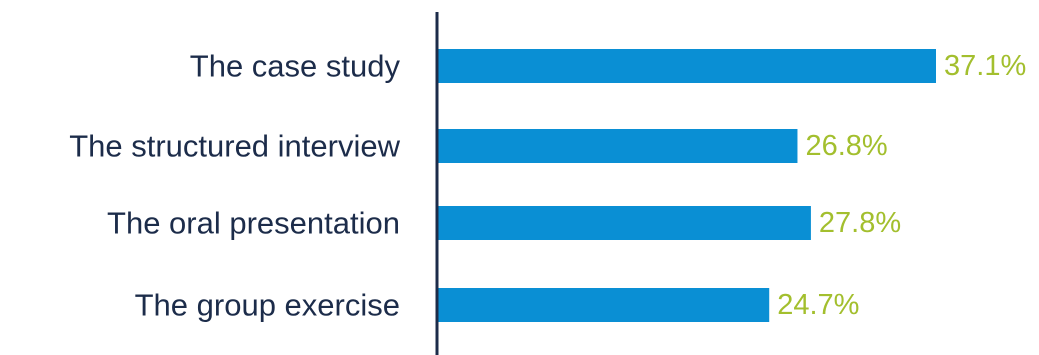  I want to click on value-label: 37.1%, so click(985, 66).